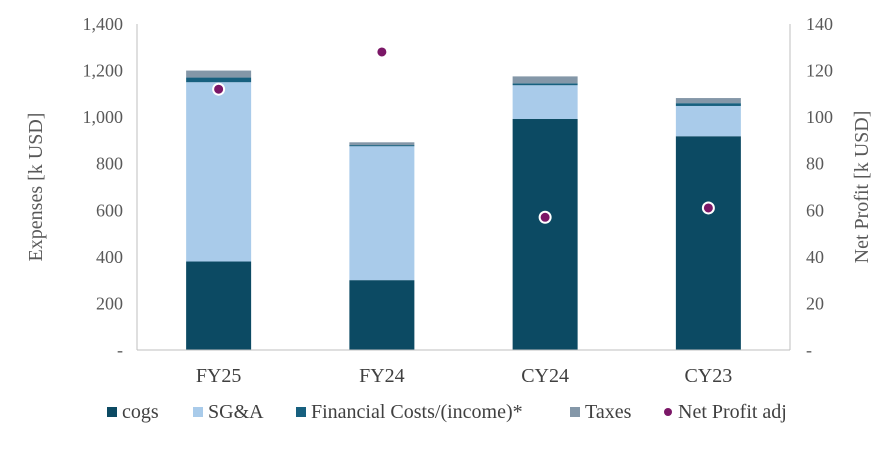 This screenshot has width=895, height=449. Describe the element at coordinates (608, 412) in the screenshot. I see `legend-label: Taxes` at that location.